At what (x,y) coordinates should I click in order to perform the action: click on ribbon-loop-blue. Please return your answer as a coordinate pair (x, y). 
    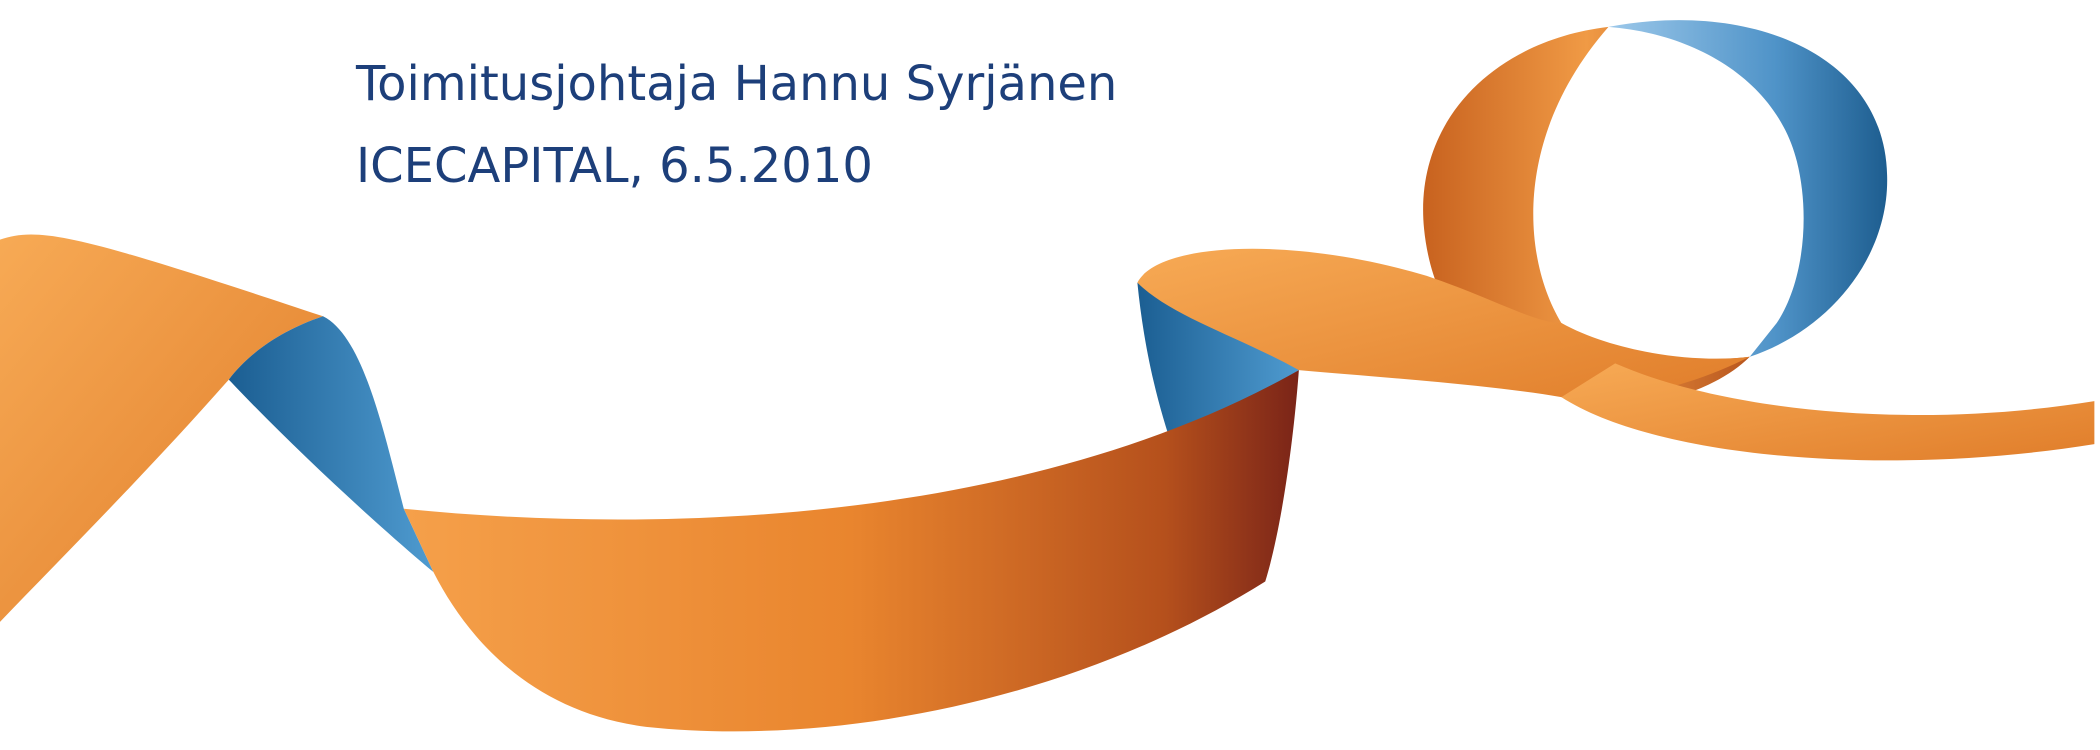
    Looking at the image, I should click on (1748, 188).